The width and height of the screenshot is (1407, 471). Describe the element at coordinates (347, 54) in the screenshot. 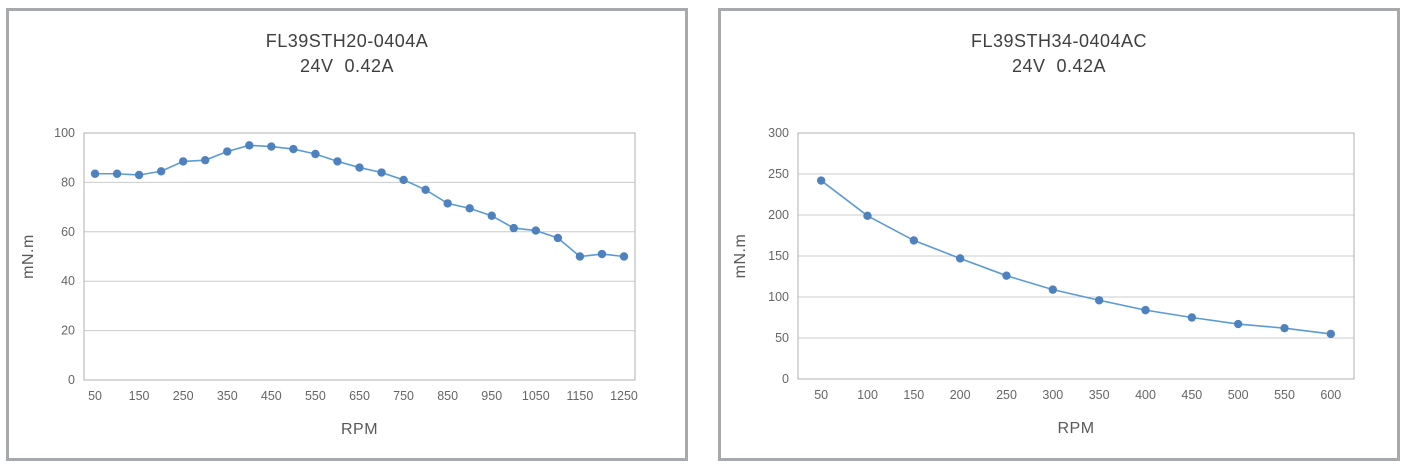

I see `chart-title-block: FL39STH20-0404A 24V 0.42A` at that location.